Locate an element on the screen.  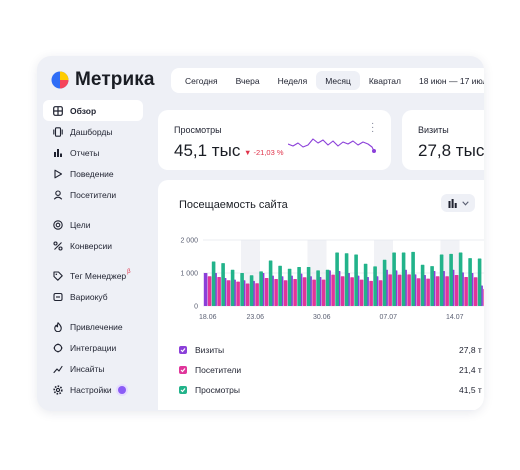
x-tick-label: 30.06 is located at coordinates (322, 317).